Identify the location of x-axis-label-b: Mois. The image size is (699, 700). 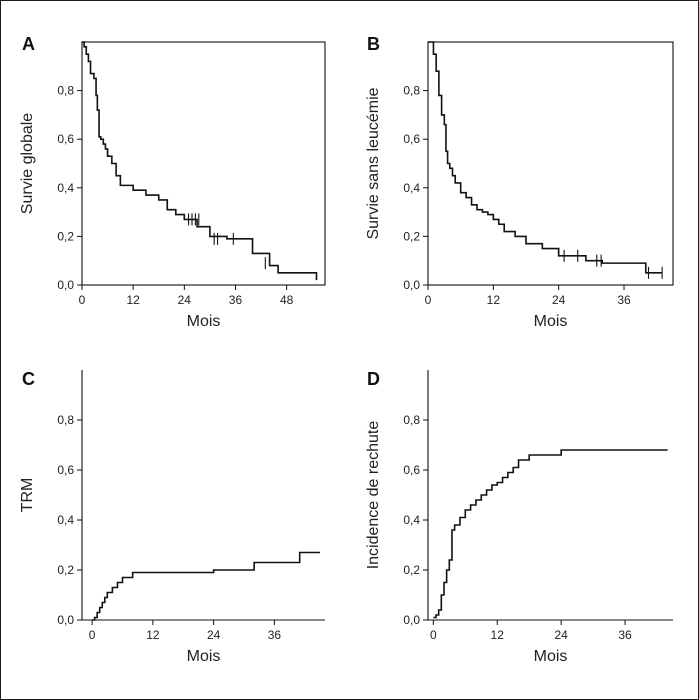
(551, 321).